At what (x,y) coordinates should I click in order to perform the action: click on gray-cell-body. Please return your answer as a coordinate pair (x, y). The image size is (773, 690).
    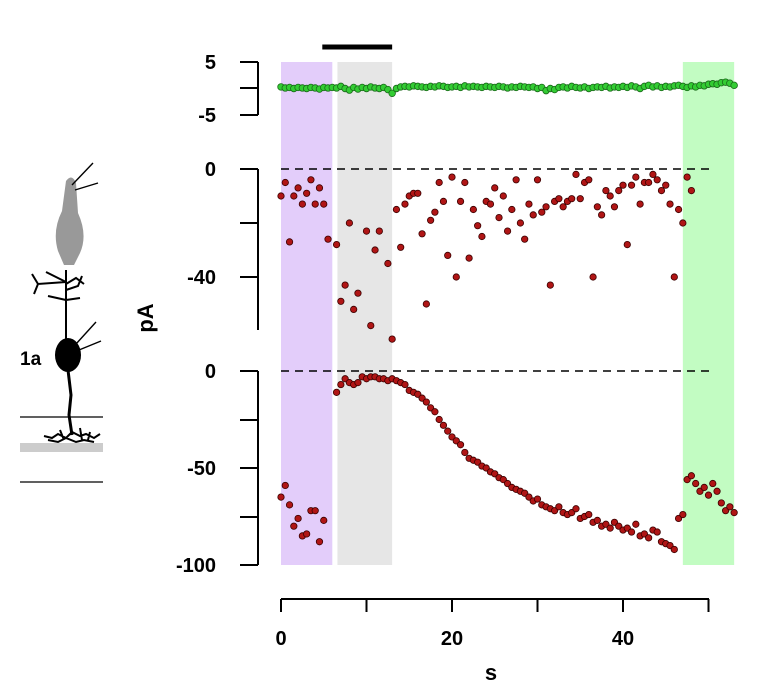
    Looking at the image, I should click on (69, 221).